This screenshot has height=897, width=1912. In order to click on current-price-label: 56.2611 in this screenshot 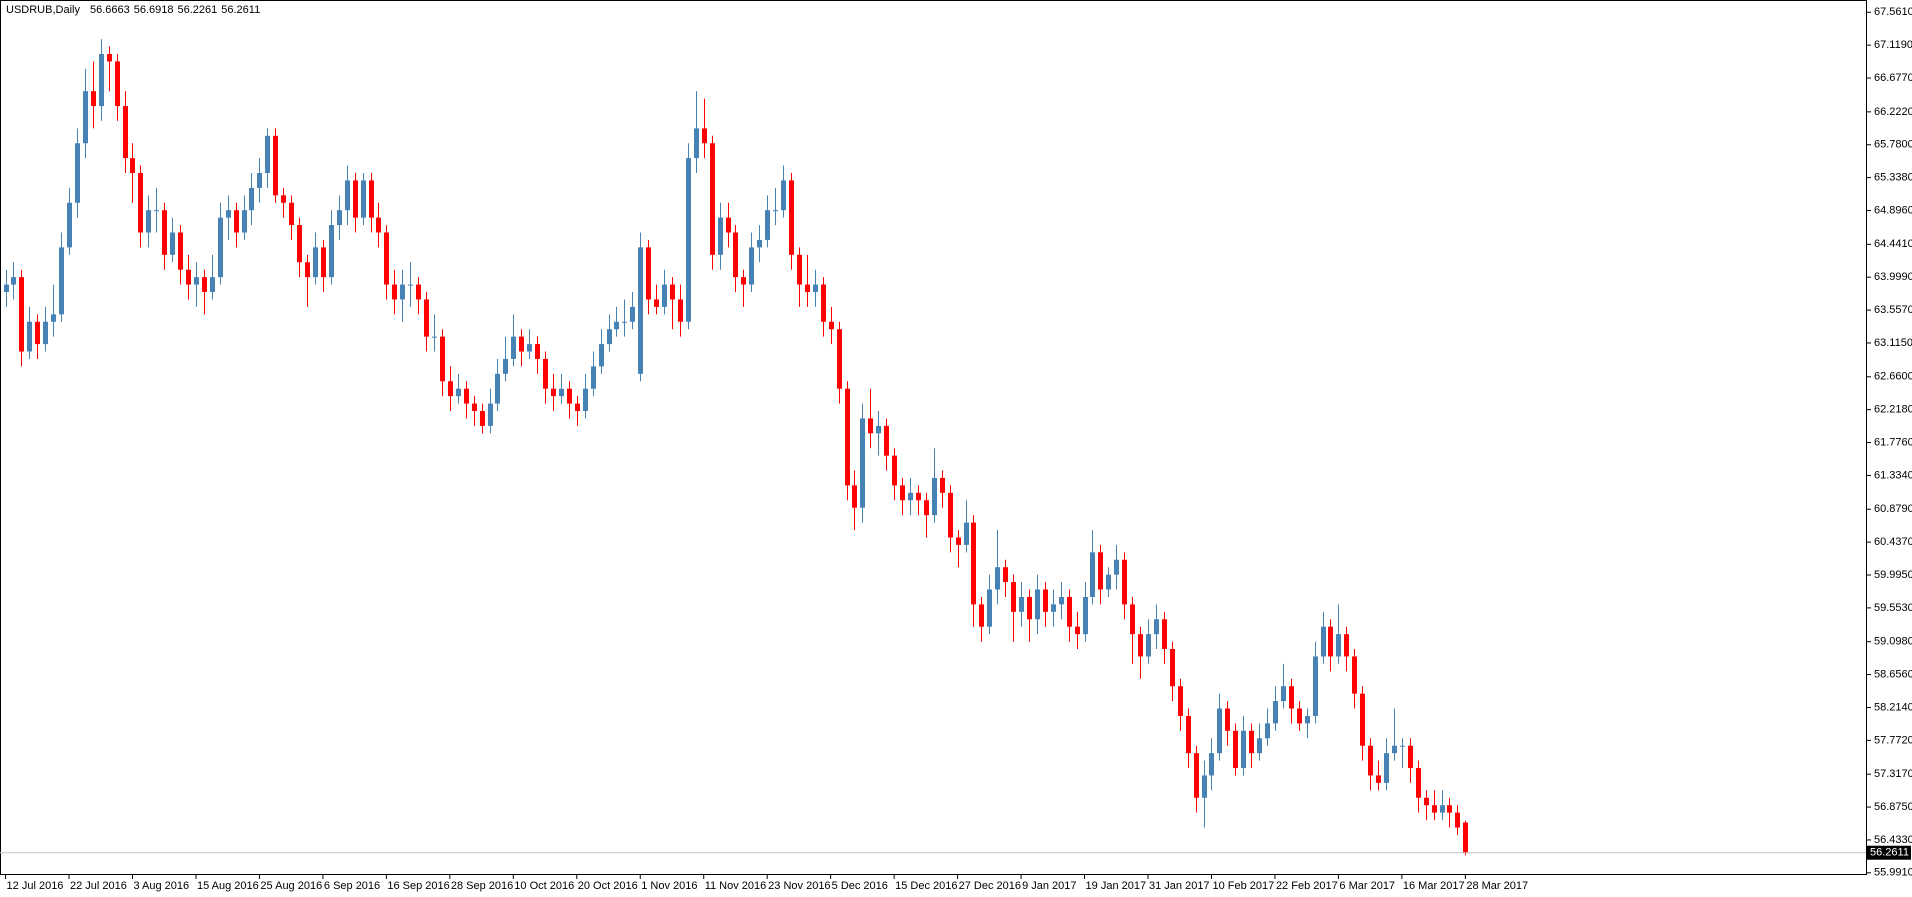, I will do `click(1889, 853)`.